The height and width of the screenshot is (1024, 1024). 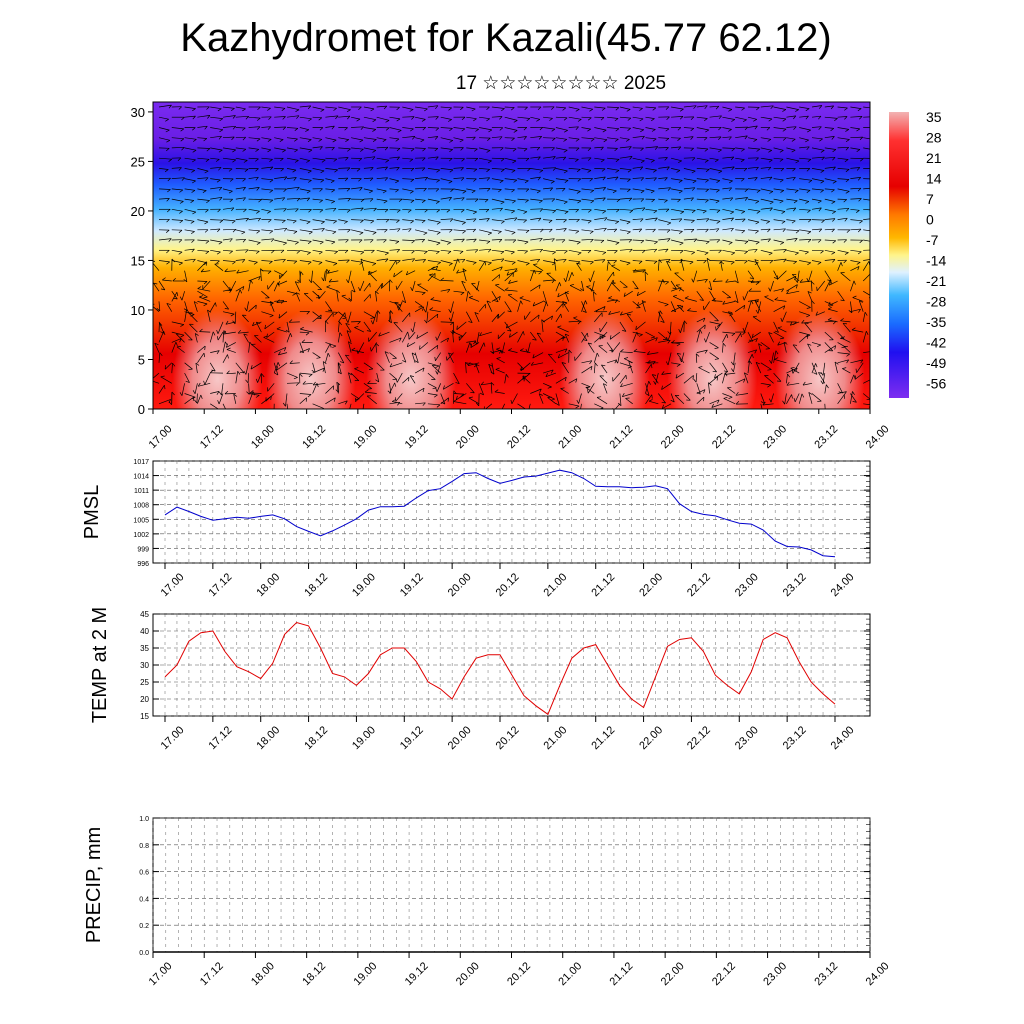 I want to click on x-tick-label: 19.00, so click(x=365, y=437).